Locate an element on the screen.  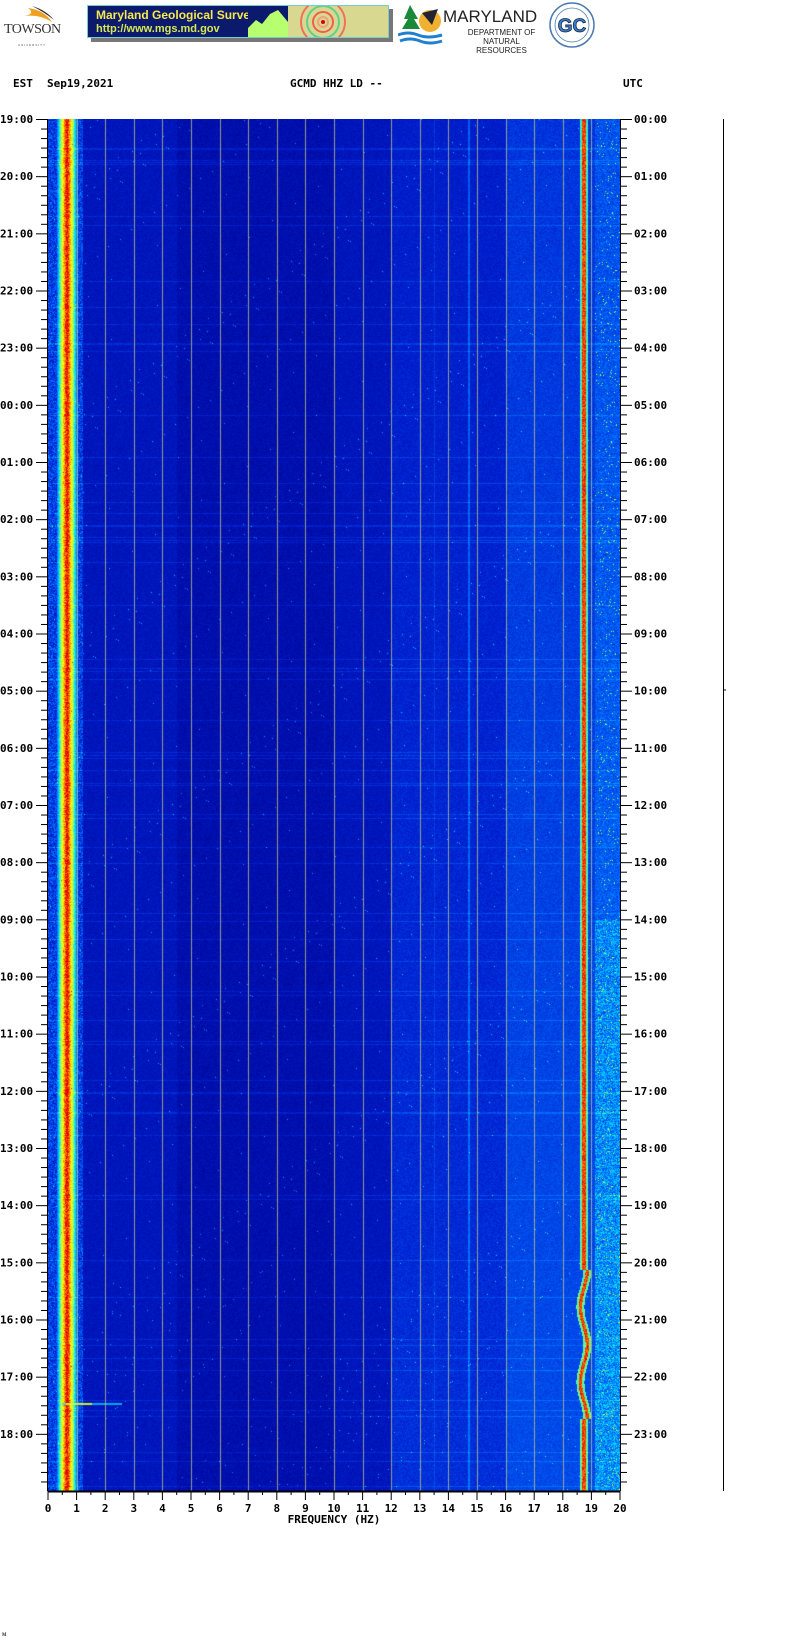
y-left-tick-label: 19:00 is located at coordinates (16, 119).